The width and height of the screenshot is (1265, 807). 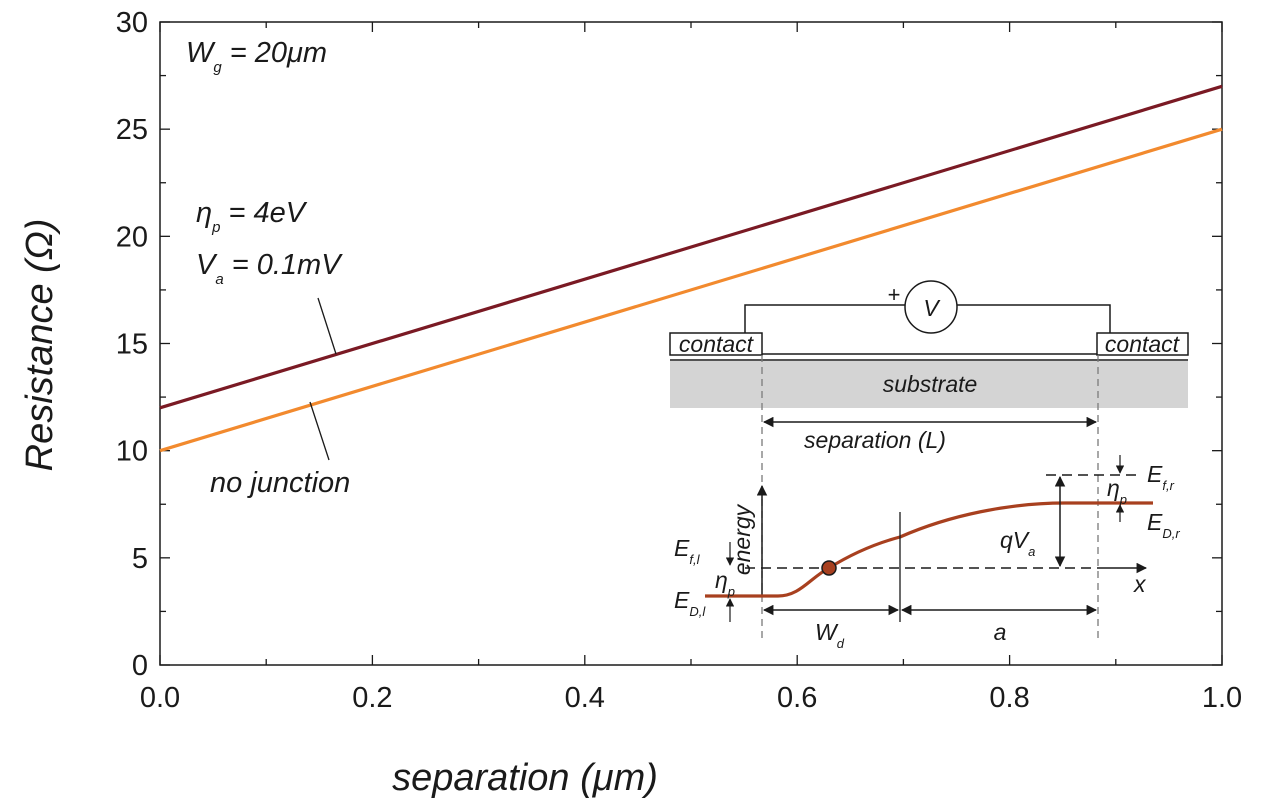 I want to click on y-tick-label: 0, so click(x=140, y=666).